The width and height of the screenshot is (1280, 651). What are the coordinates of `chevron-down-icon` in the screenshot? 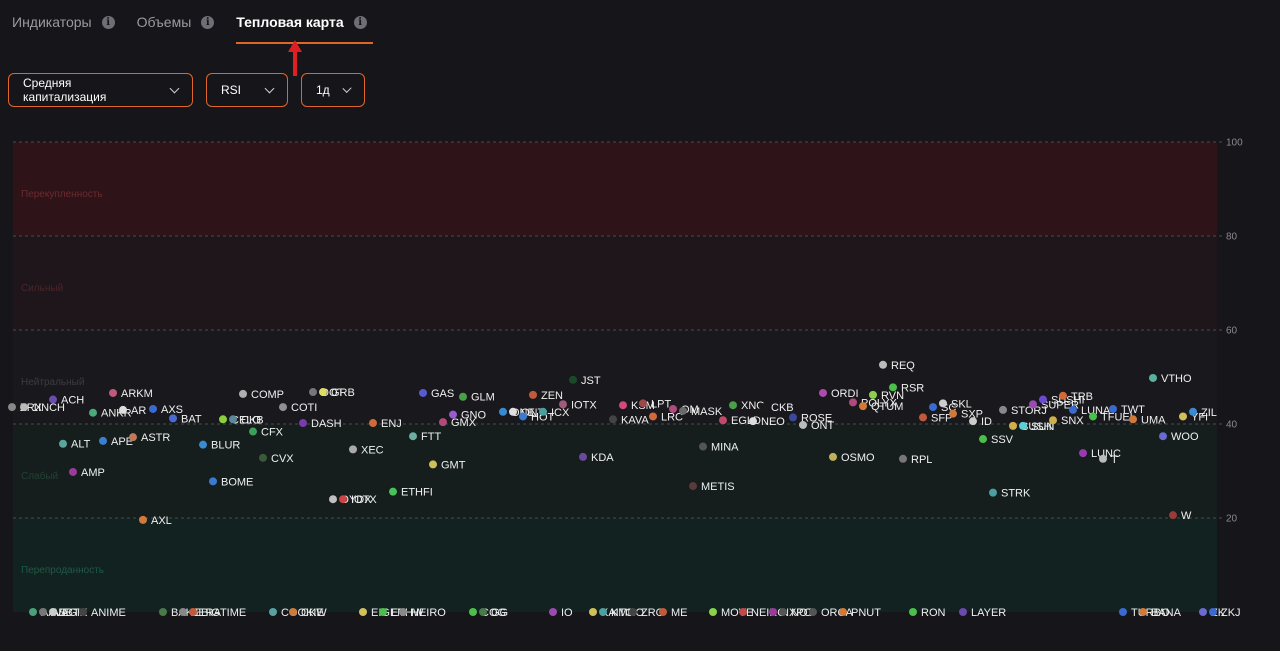 It's located at (269, 88).